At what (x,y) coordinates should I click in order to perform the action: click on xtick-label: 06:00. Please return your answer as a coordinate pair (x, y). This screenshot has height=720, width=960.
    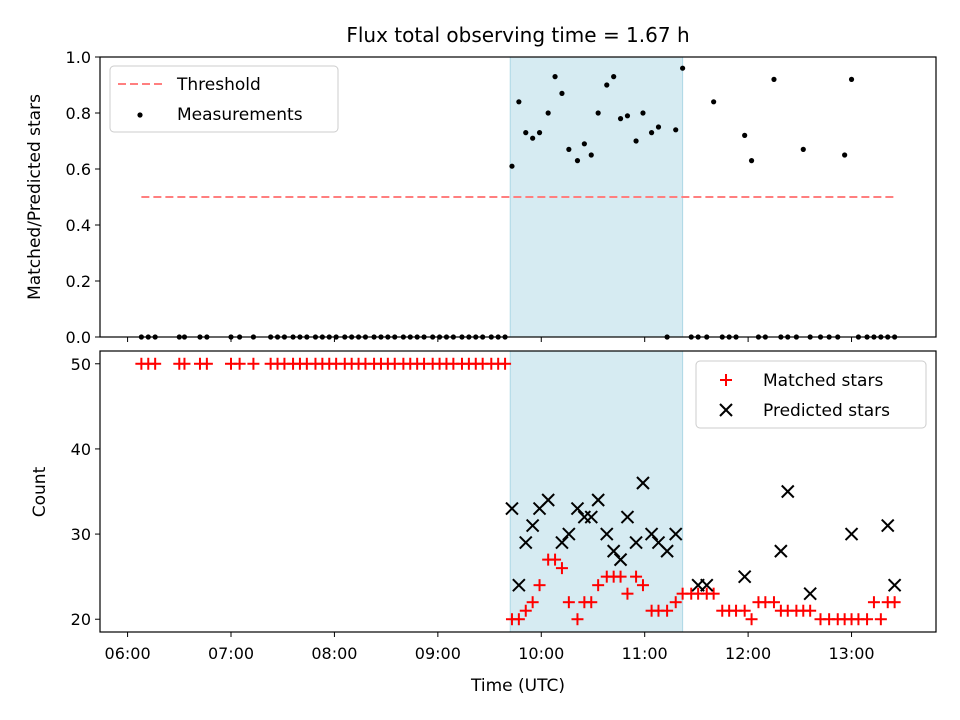
    Looking at the image, I should click on (128, 653).